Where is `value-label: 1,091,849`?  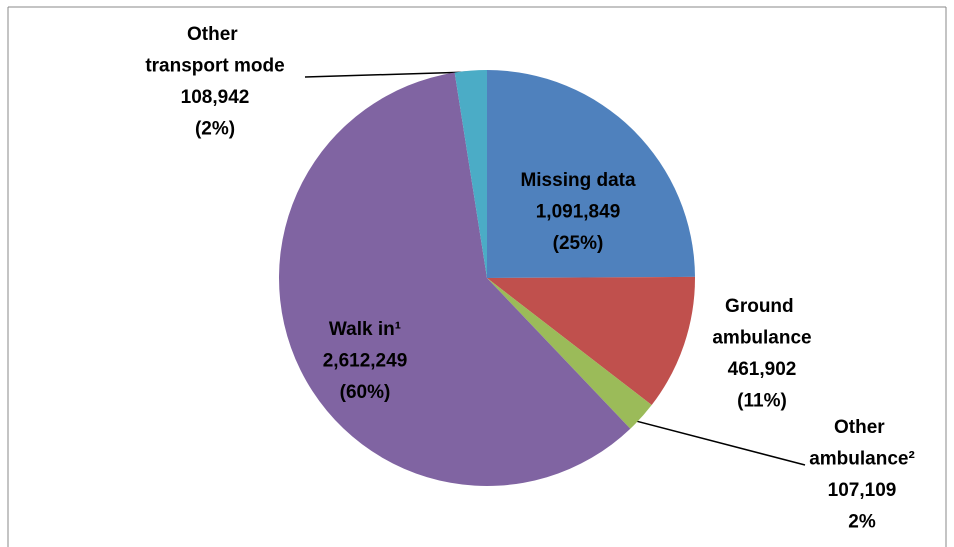
value-label: 1,091,849 is located at coordinates (578, 212).